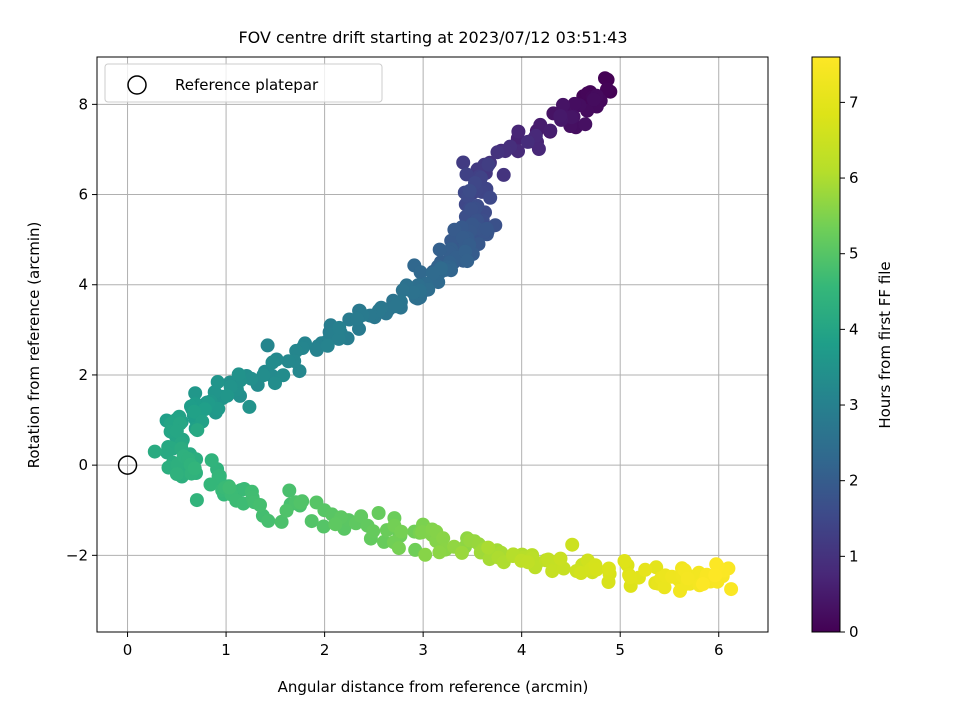 This screenshot has width=960, height=720. I want to click on y-axis-ticks: −2 0 2 4 6 8, so click(81, 329).